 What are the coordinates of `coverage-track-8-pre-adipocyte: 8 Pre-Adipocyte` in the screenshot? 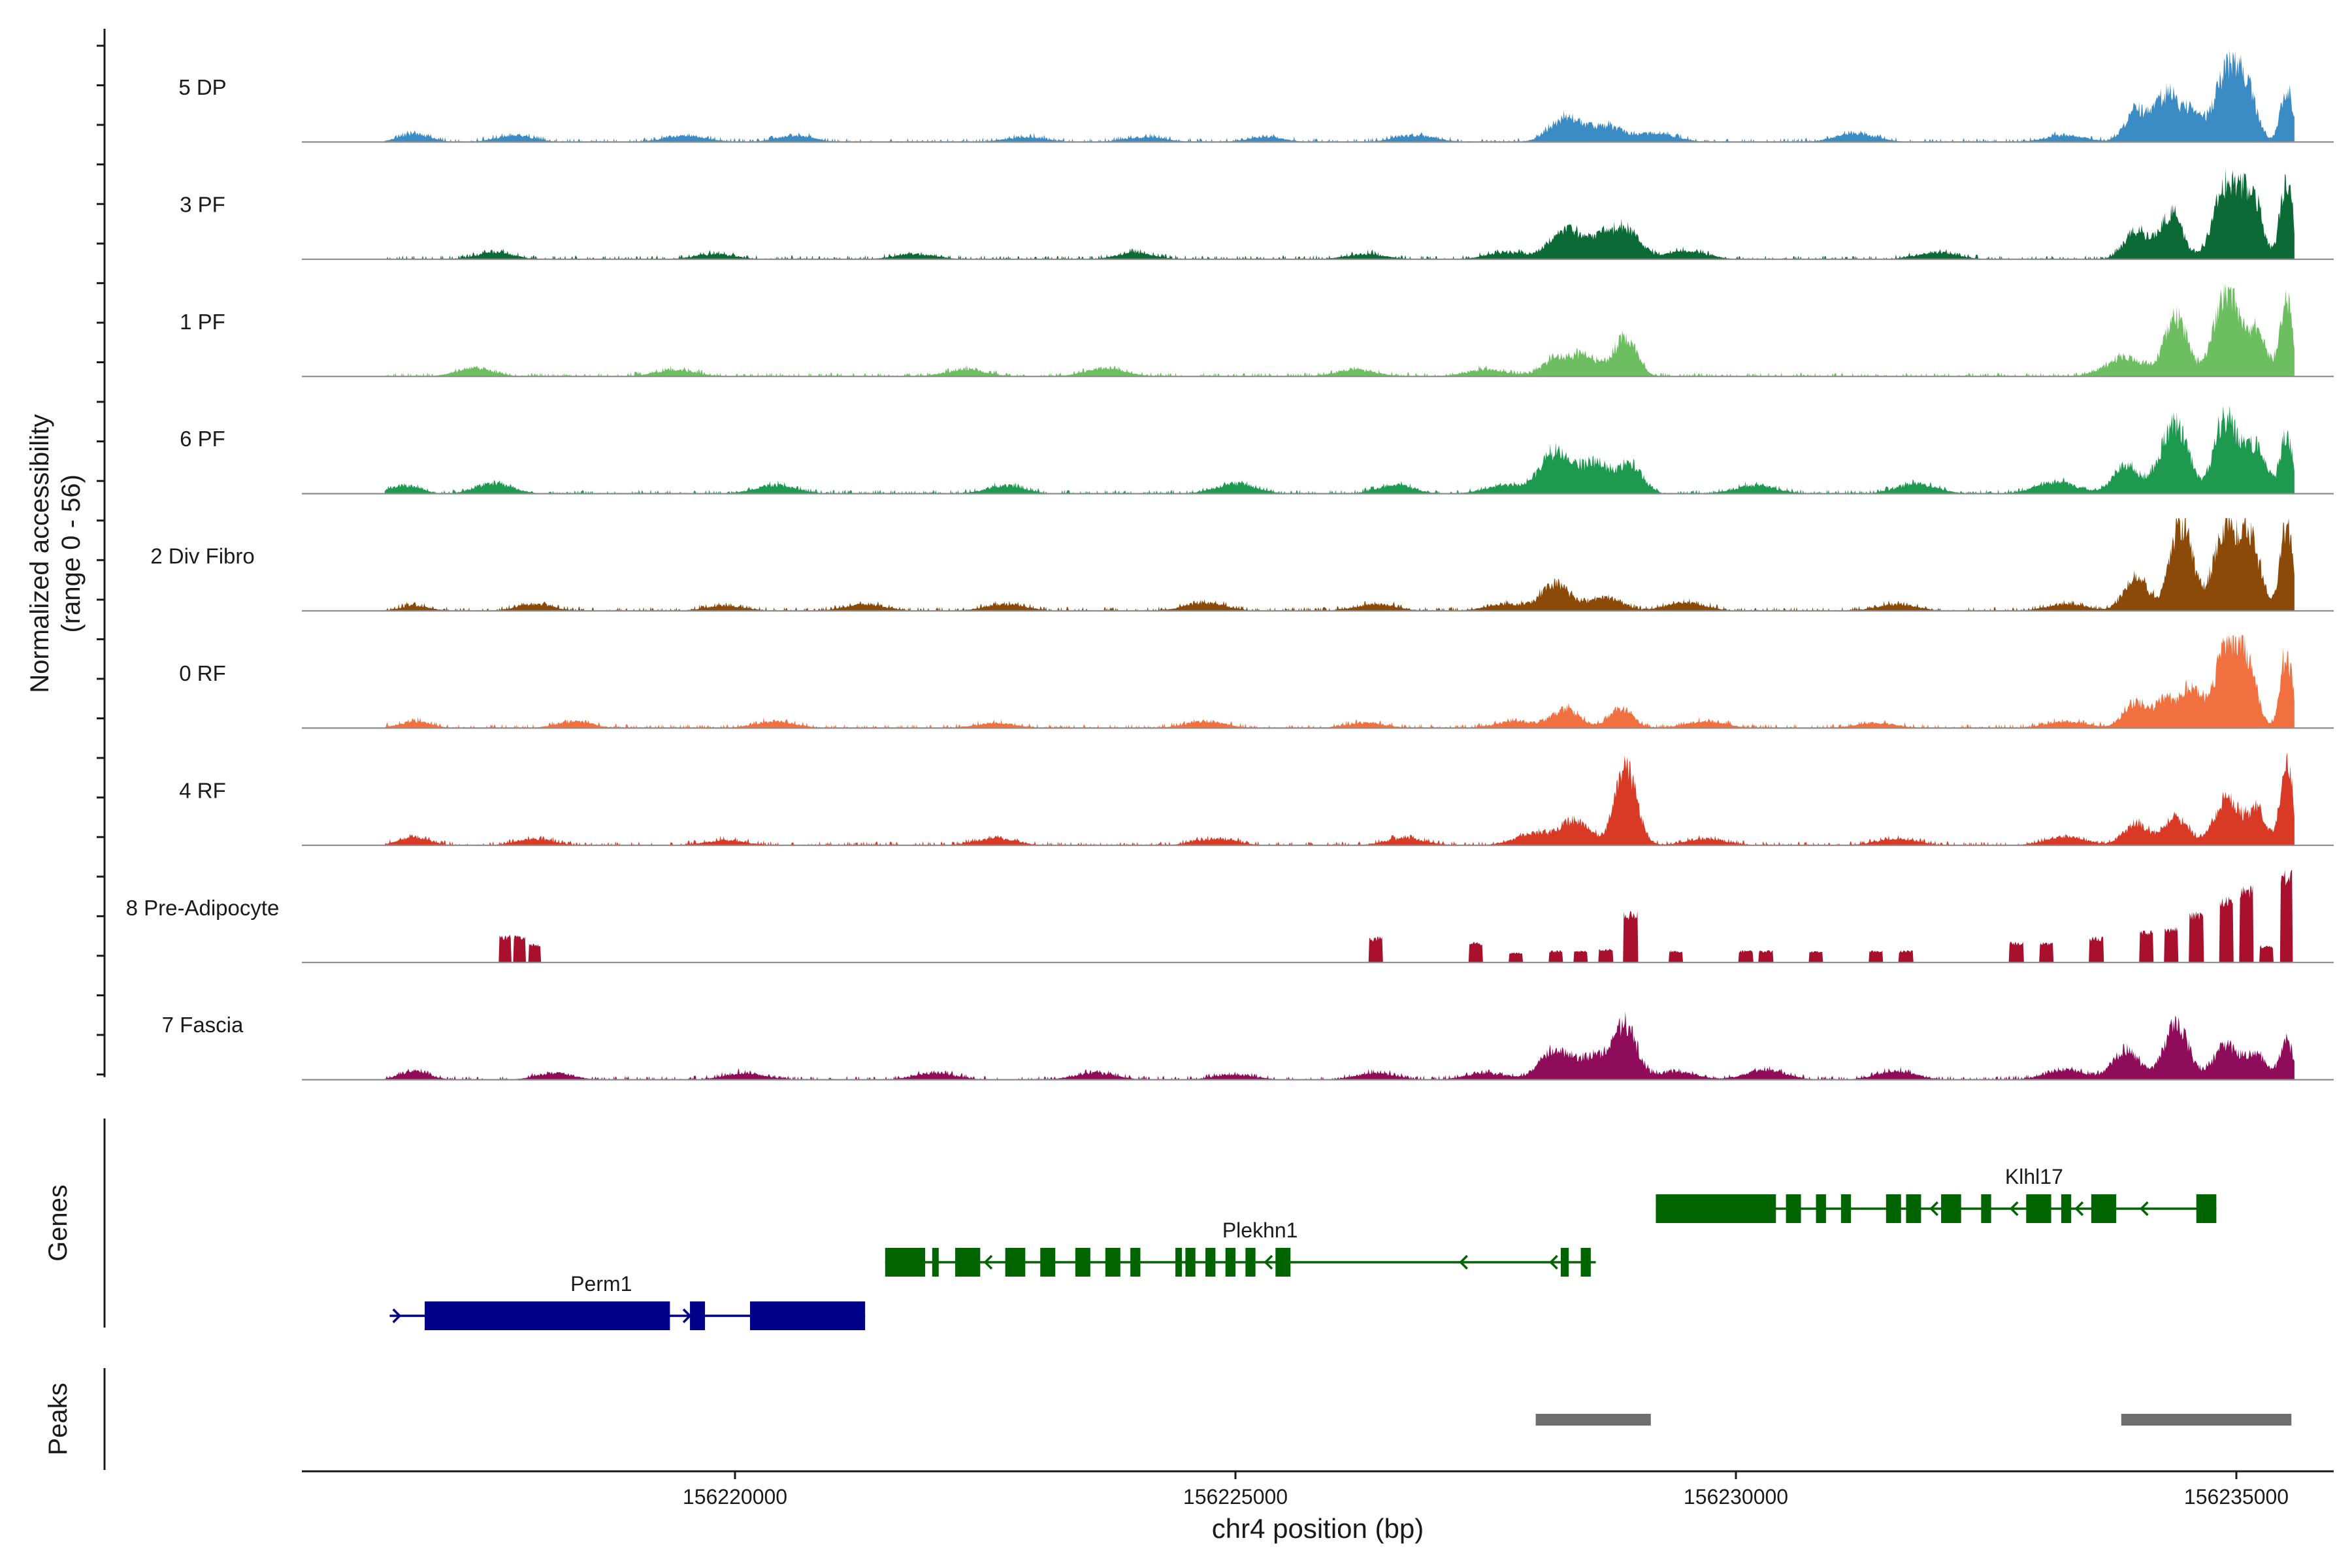 It's located at (1230, 917).